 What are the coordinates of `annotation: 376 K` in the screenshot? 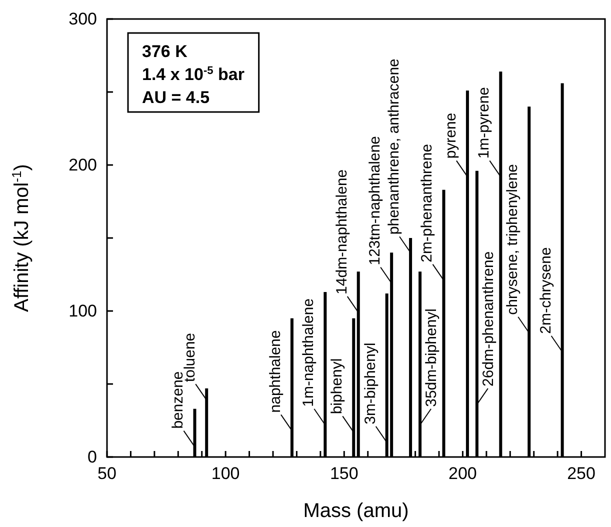 It's located at (165, 51).